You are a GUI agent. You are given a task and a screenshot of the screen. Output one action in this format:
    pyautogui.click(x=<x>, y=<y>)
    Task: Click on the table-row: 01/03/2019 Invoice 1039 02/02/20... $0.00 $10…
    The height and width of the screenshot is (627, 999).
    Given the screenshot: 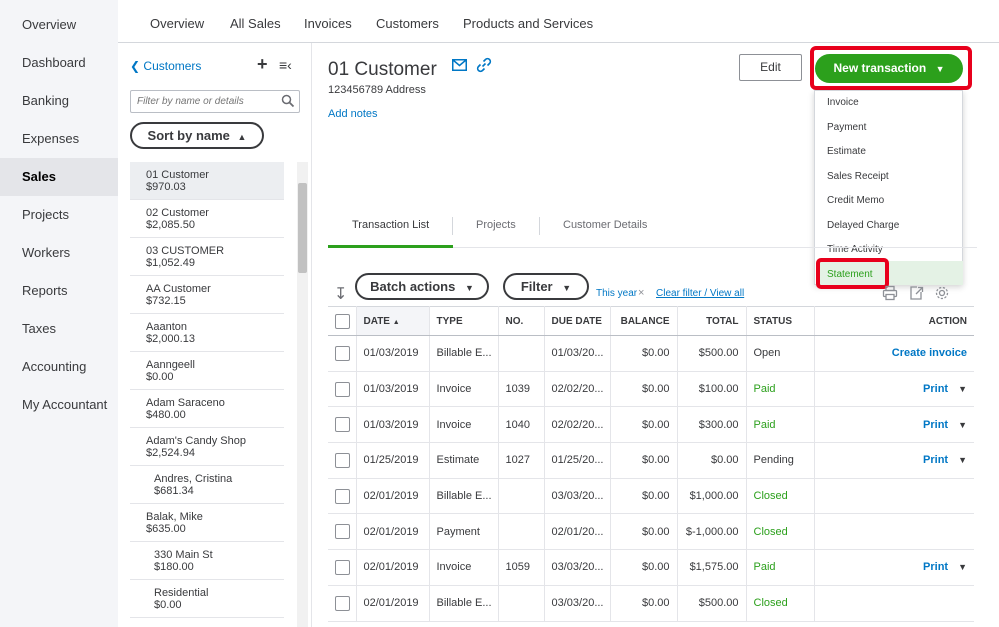 What is the action you would take?
    pyautogui.click(x=651, y=389)
    